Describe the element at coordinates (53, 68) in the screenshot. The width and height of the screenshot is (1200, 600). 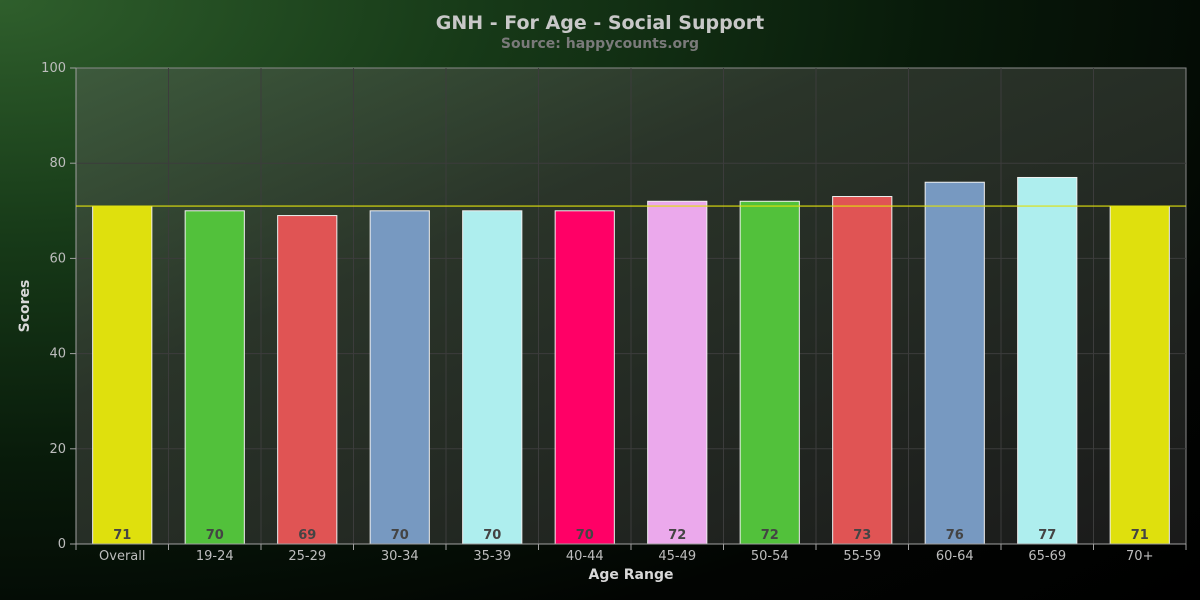
I see `y-tick-label: 100` at that location.